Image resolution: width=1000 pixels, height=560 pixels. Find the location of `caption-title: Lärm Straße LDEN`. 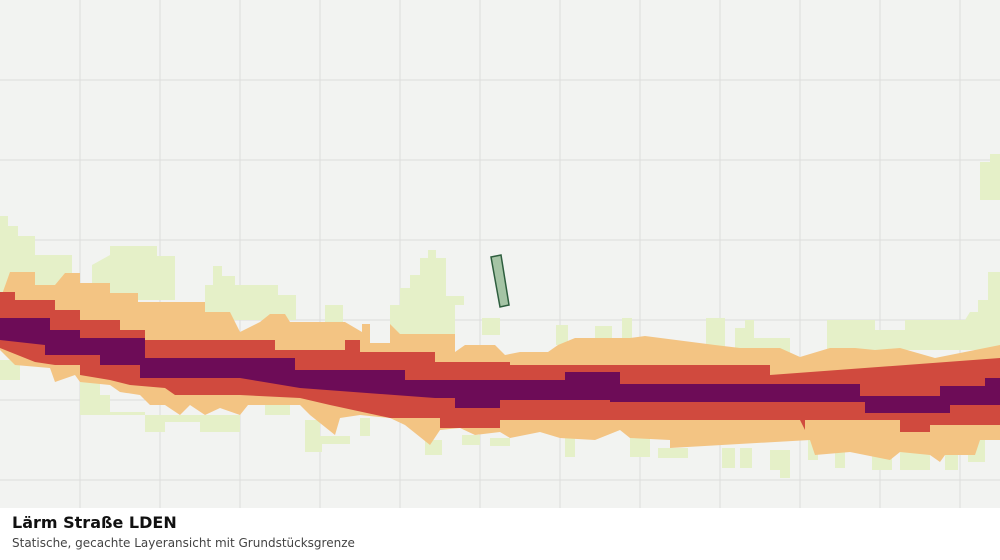

caption-title: Lärm Straße LDEN is located at coordinates (94, 522).